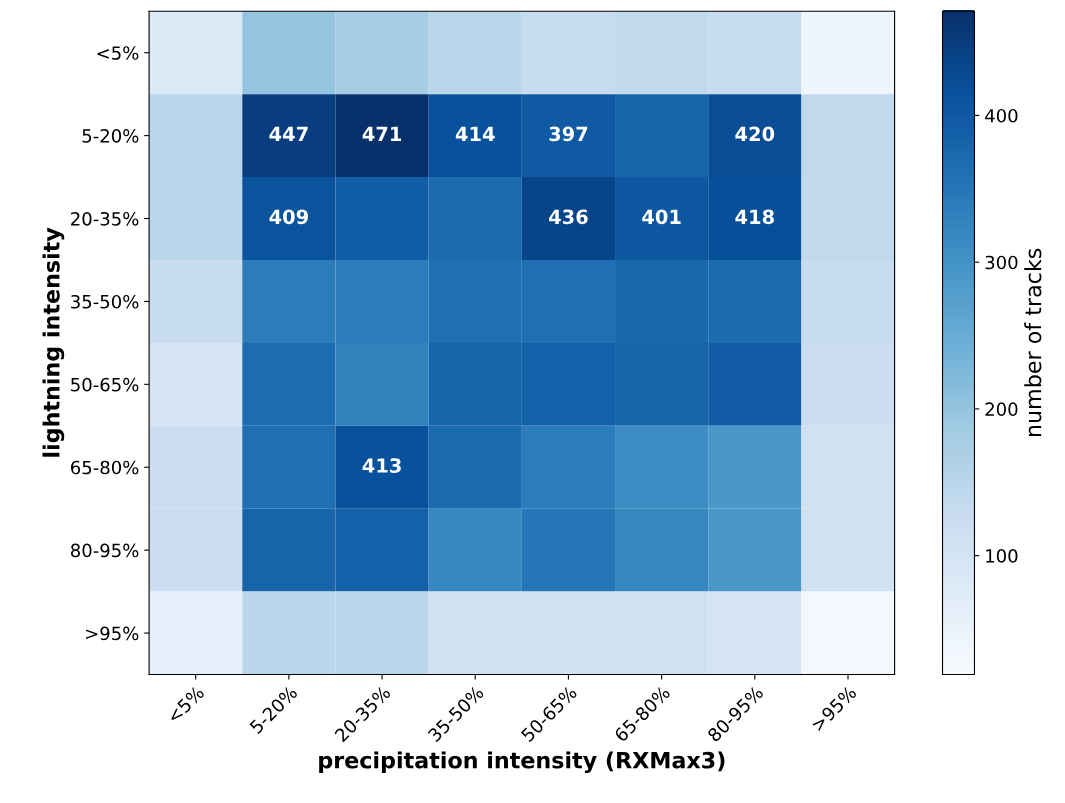 This screenshot has width=1065, height=803. Describe the element at coordinates (105, 218) in the screenshot. I see `y-tick-label: 20-35%` at that location.